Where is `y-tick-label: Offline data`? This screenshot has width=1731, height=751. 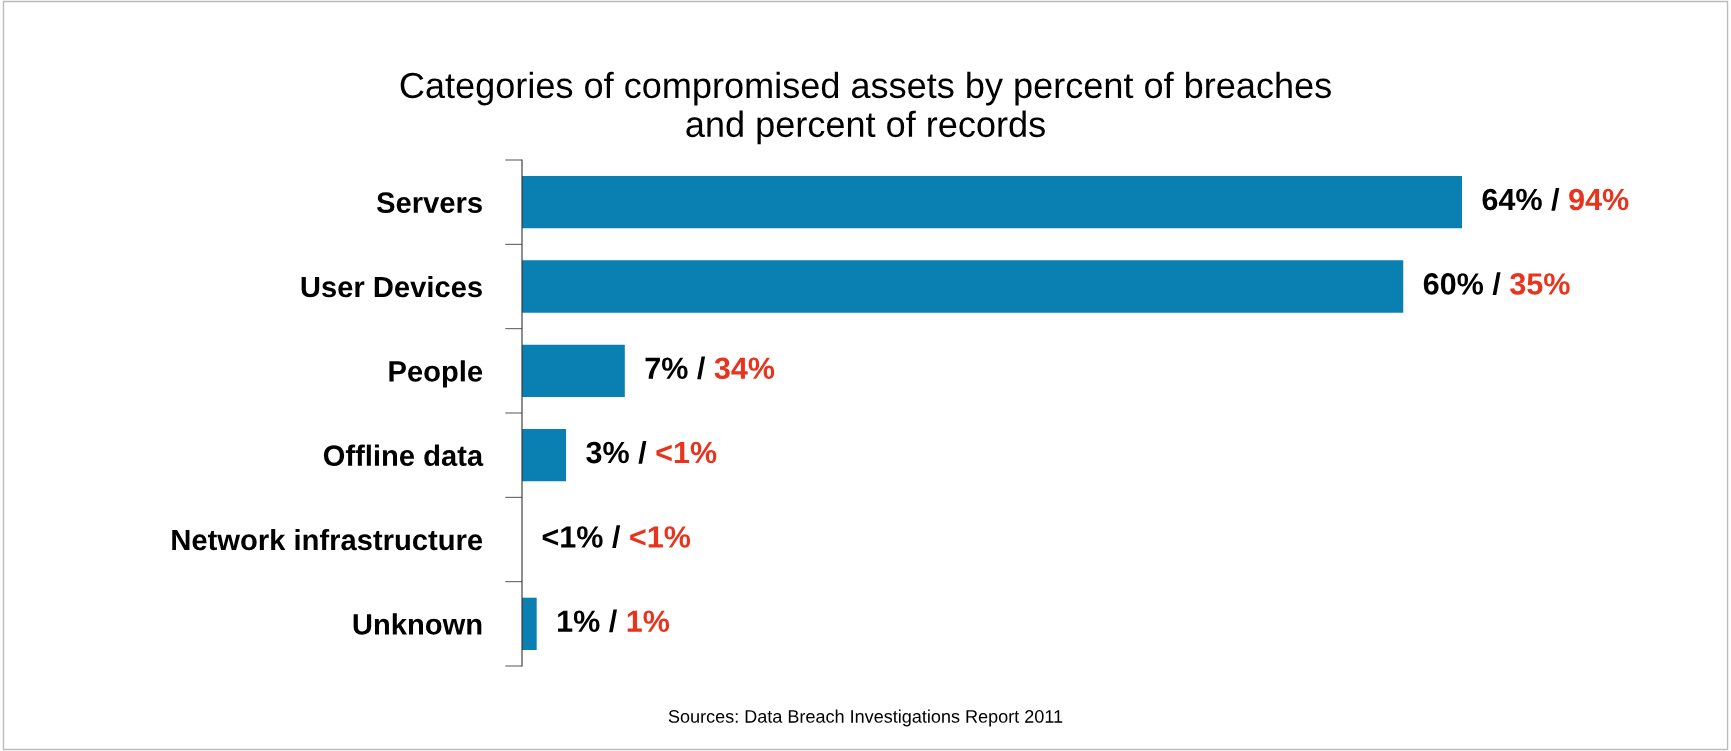
y-tick-label: Offline data is located at coordinates (403, 455).